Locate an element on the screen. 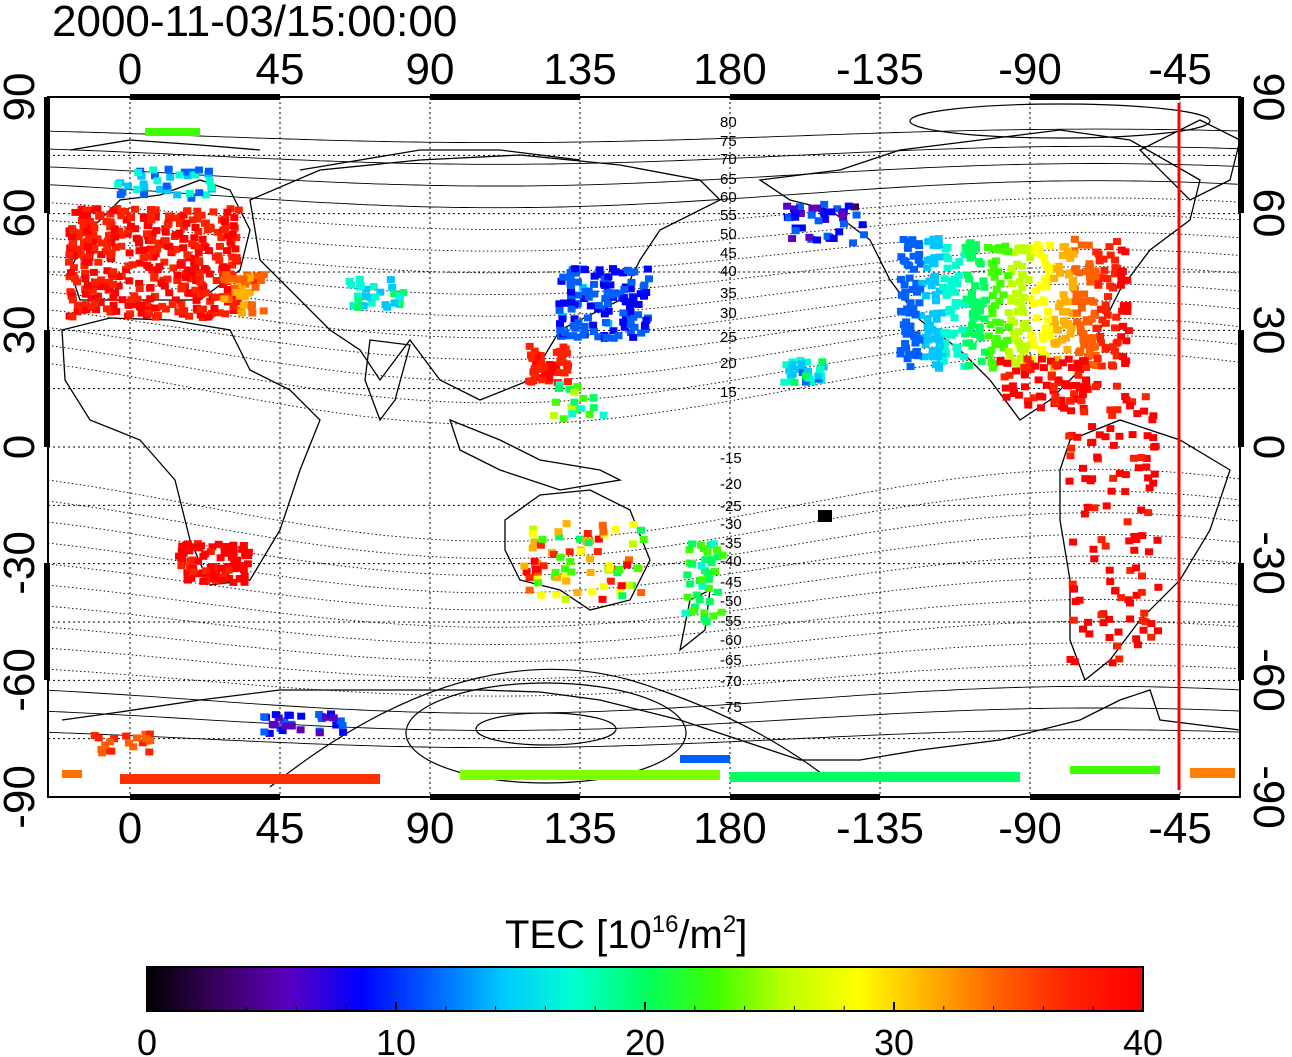 The width and height of the screenshot is (1292, 1057). colorbar-label-sup2: 2 is located at coordinates (729, 924).